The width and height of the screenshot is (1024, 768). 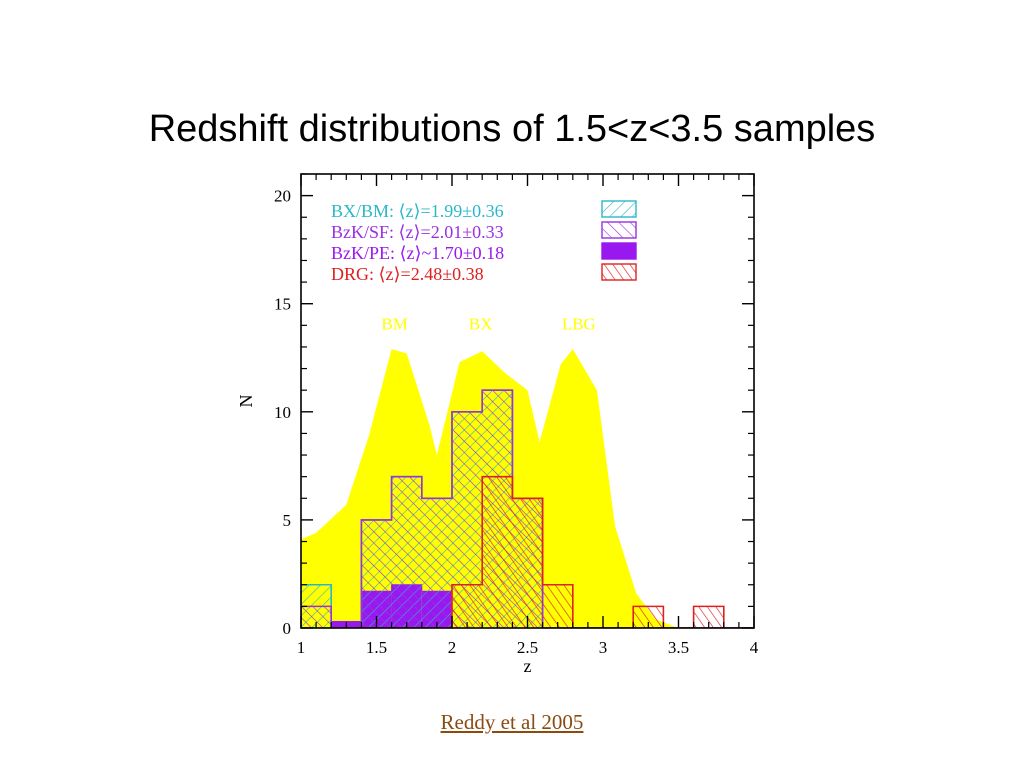 What do you see at coordinates (603, 647) in the screenshot?
I see `x-tick-label: 3` at bounding box center [603, 647].